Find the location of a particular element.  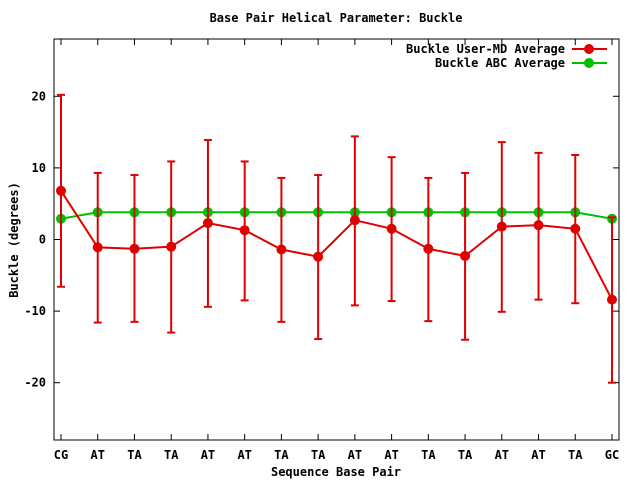

legend-item-abc: Buckle ABC Average is located at coordinates (521, 63).